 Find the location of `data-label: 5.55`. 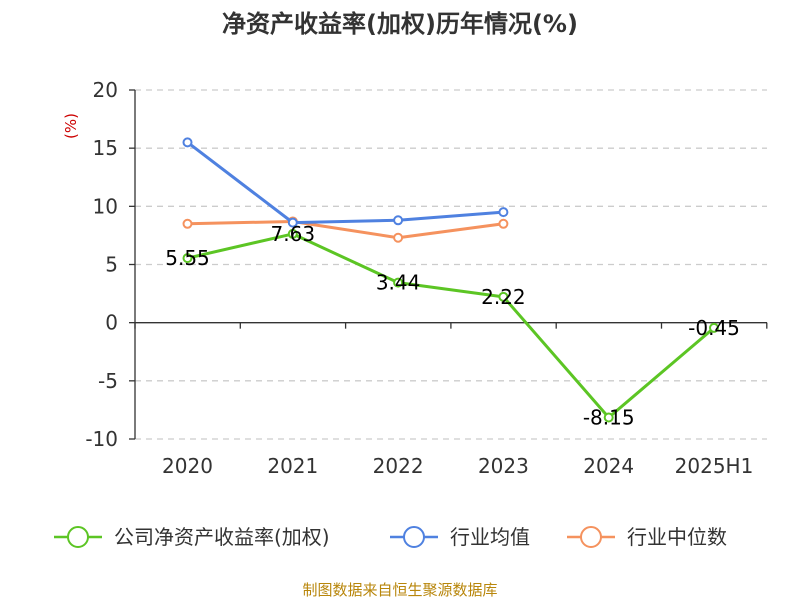

data-label: 5.55 is located at coordinates (187, 258).